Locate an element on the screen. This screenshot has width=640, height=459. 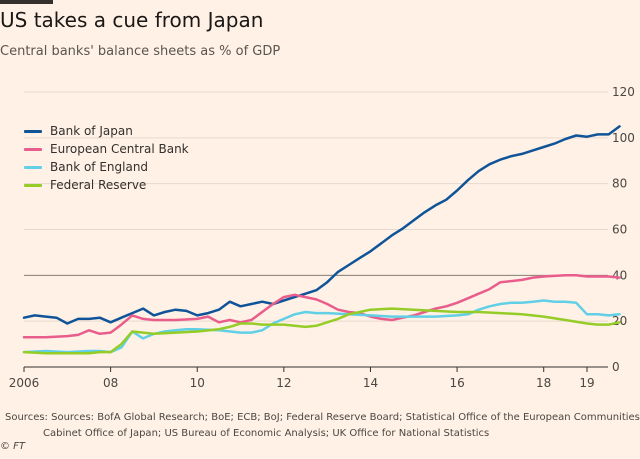
series-line-european-central-bank is located at coordinates (321, 306).